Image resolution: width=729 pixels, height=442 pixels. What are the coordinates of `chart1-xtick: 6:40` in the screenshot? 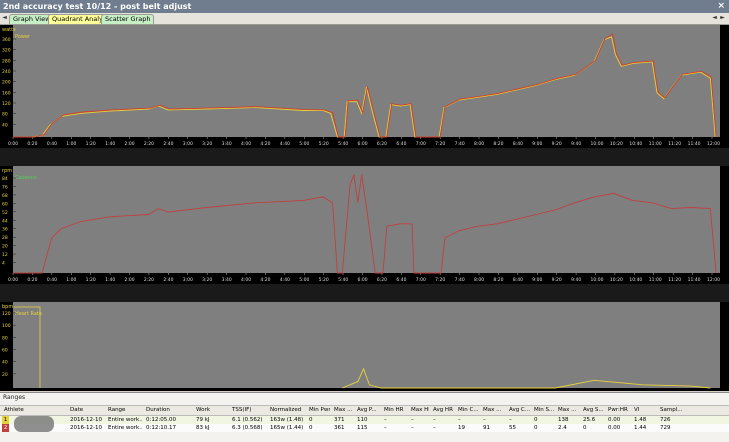 It's located at (401, 280).